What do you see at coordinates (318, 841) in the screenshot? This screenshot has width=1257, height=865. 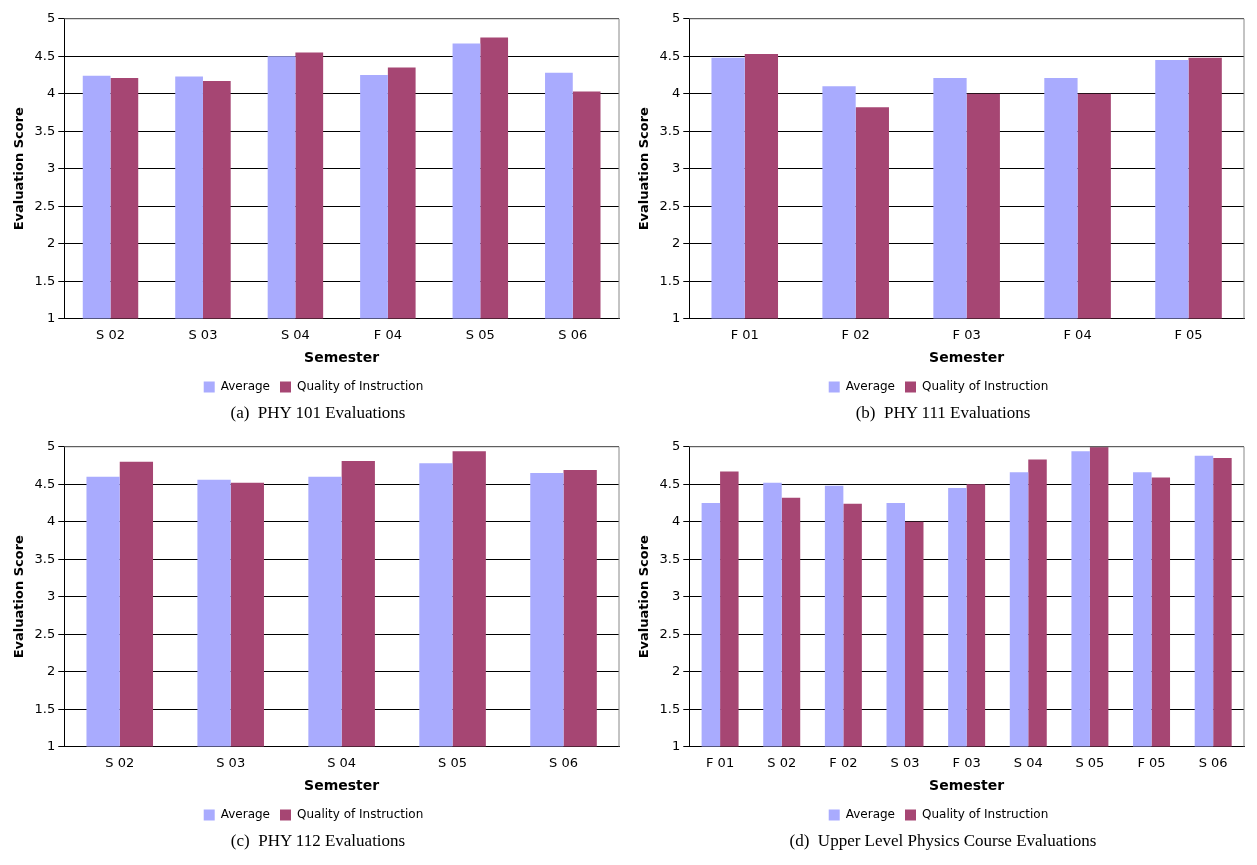 I see `text: (c) PHY 112 Evaluations` at bounding box center [318, 841].